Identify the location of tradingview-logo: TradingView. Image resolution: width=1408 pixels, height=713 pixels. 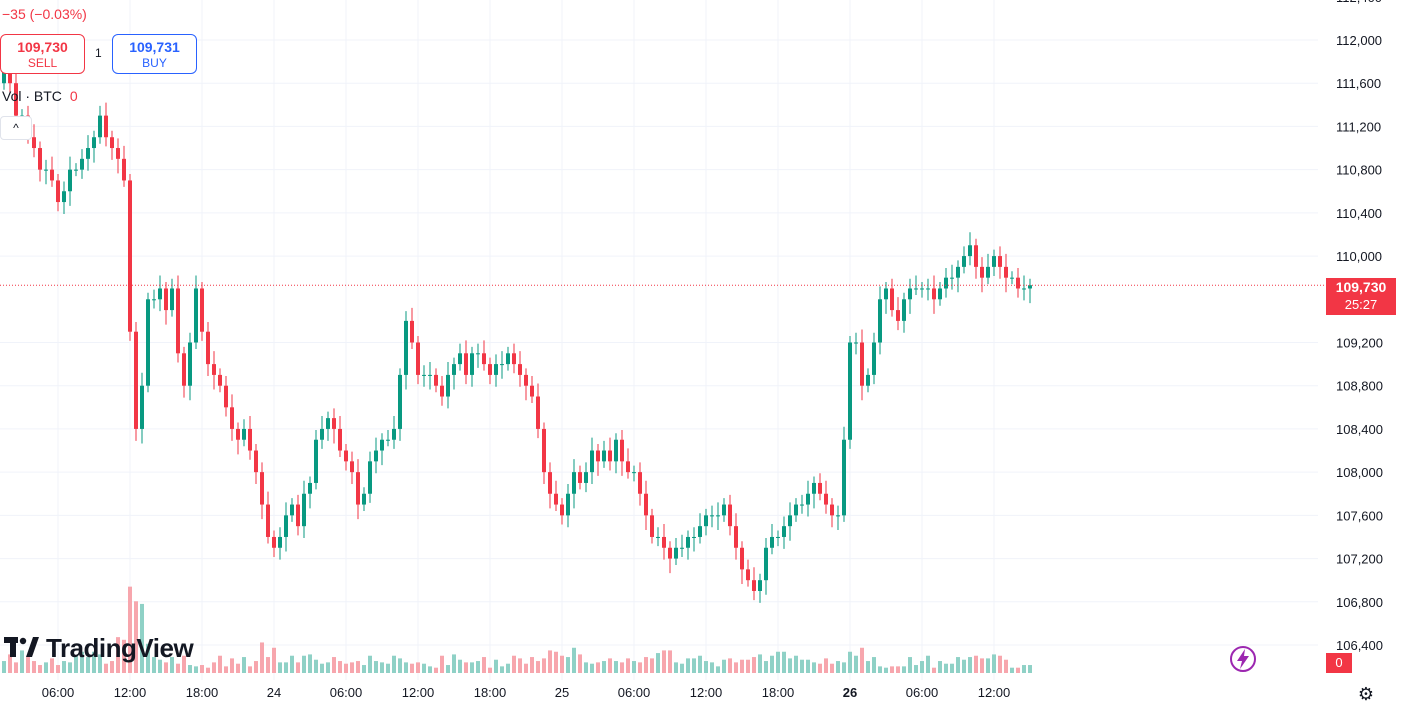
(99, 648).